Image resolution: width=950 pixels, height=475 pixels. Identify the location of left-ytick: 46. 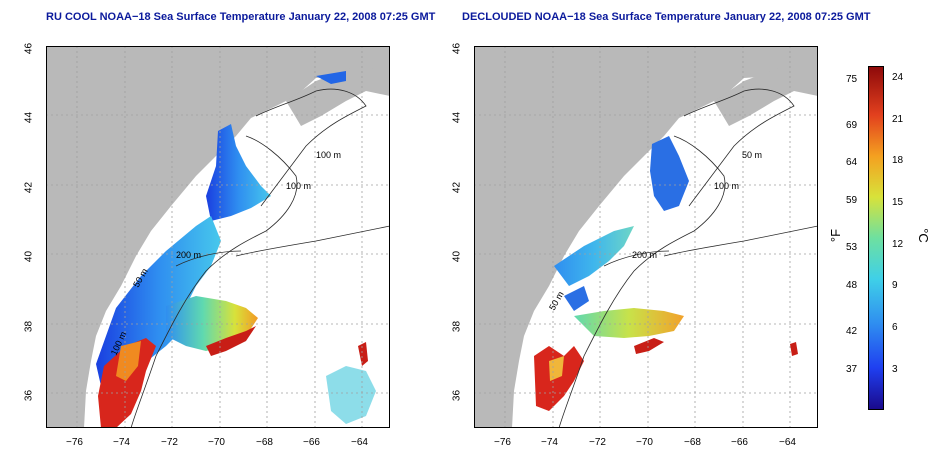
(29, 48).